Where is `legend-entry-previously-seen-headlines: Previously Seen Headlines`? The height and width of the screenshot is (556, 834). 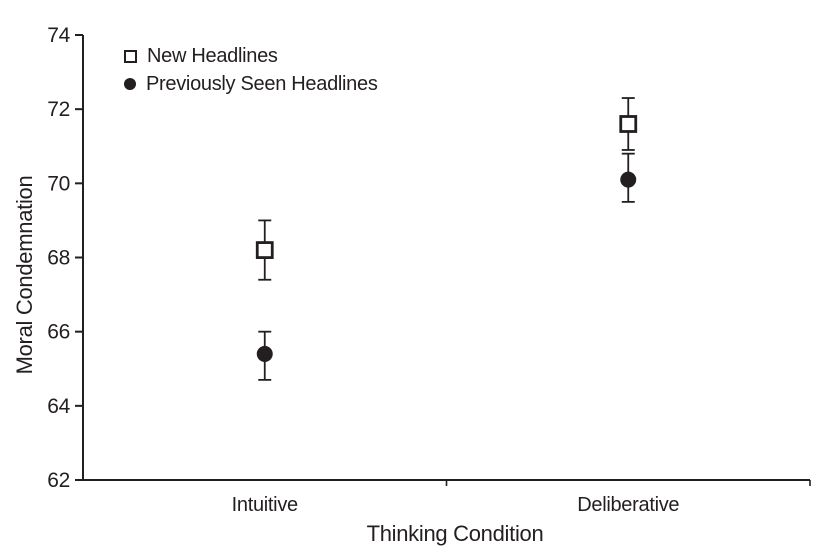
legend-entry-previously-seen-headlines: Previously Seen Headlines is located at coordinates (251, 84).